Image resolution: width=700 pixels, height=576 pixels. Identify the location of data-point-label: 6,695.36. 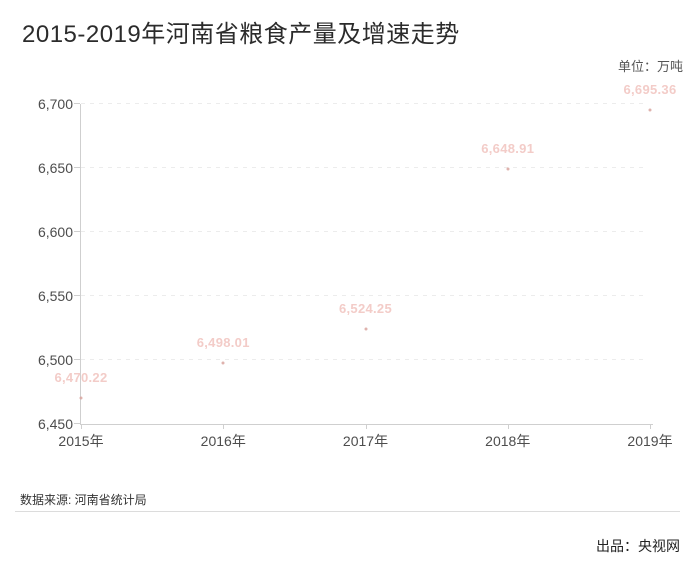
(650, 89).